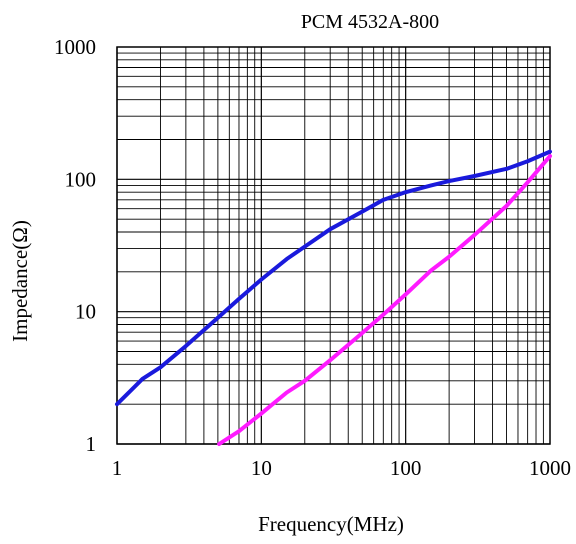 Image resolution: width=576 pixels, height=544 pixels. Describe the element at coordinates (20, 281) in the screenshot. I see `y-axis-label: Impedance(Ω)` at that location.